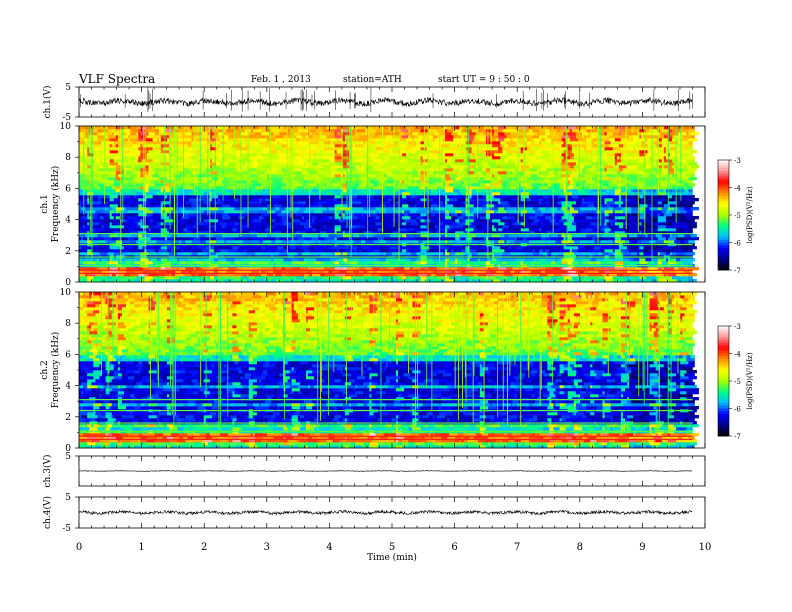  What do you see at coordinates (45, 369) in the screenshot?
I see `ch2-spectrogram-channel-label: ch.2` at bounding box center [45, 369].